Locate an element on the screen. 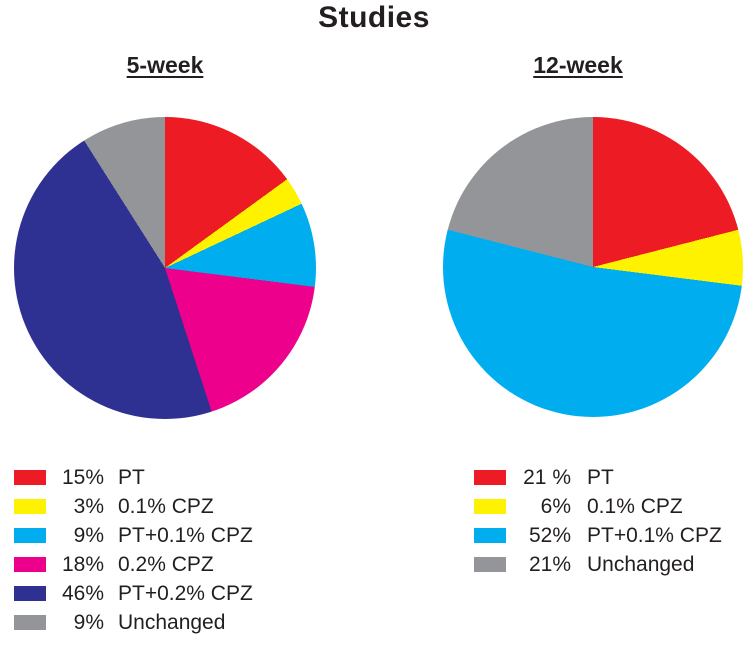 Image resolution: width=748 pixels, height=645 pixels. legend-row: 3% 0.1% CPZ is located at coordinates (133, 506).